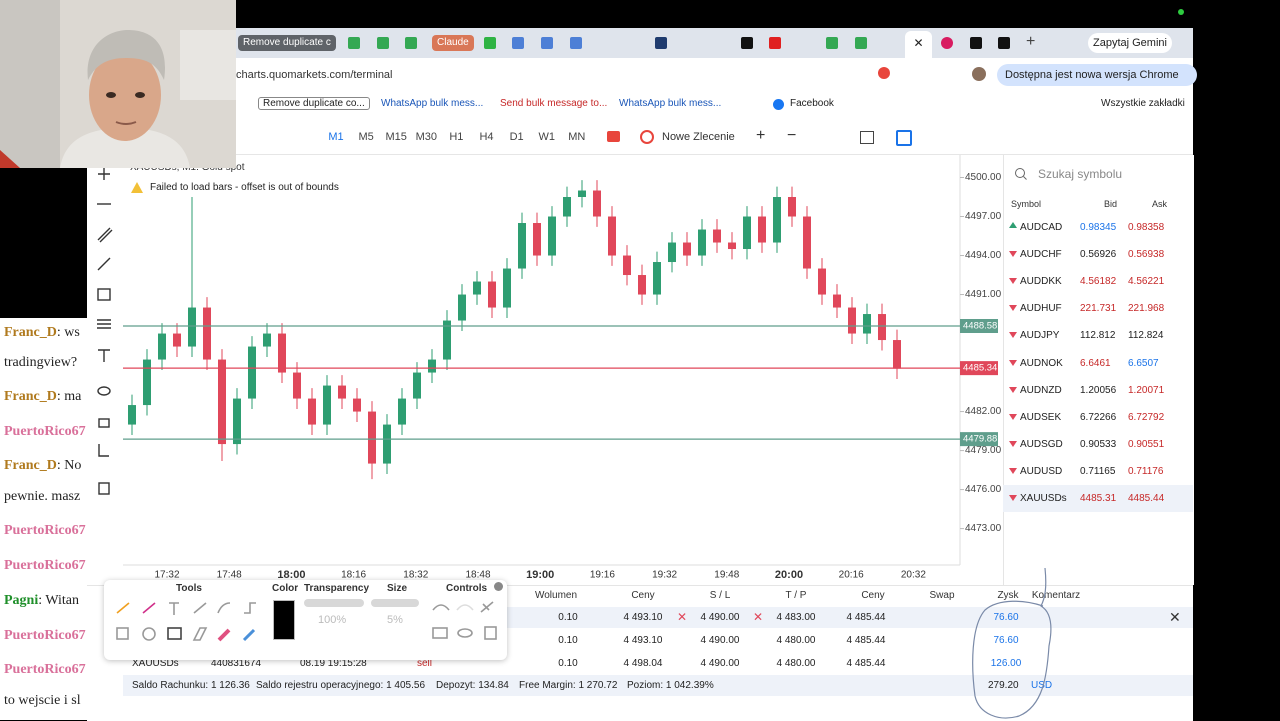 Image resolution: width=1280 pixels, height=721 pixels. I want to click on symbol: AUDSEK, so click(1041, 417).